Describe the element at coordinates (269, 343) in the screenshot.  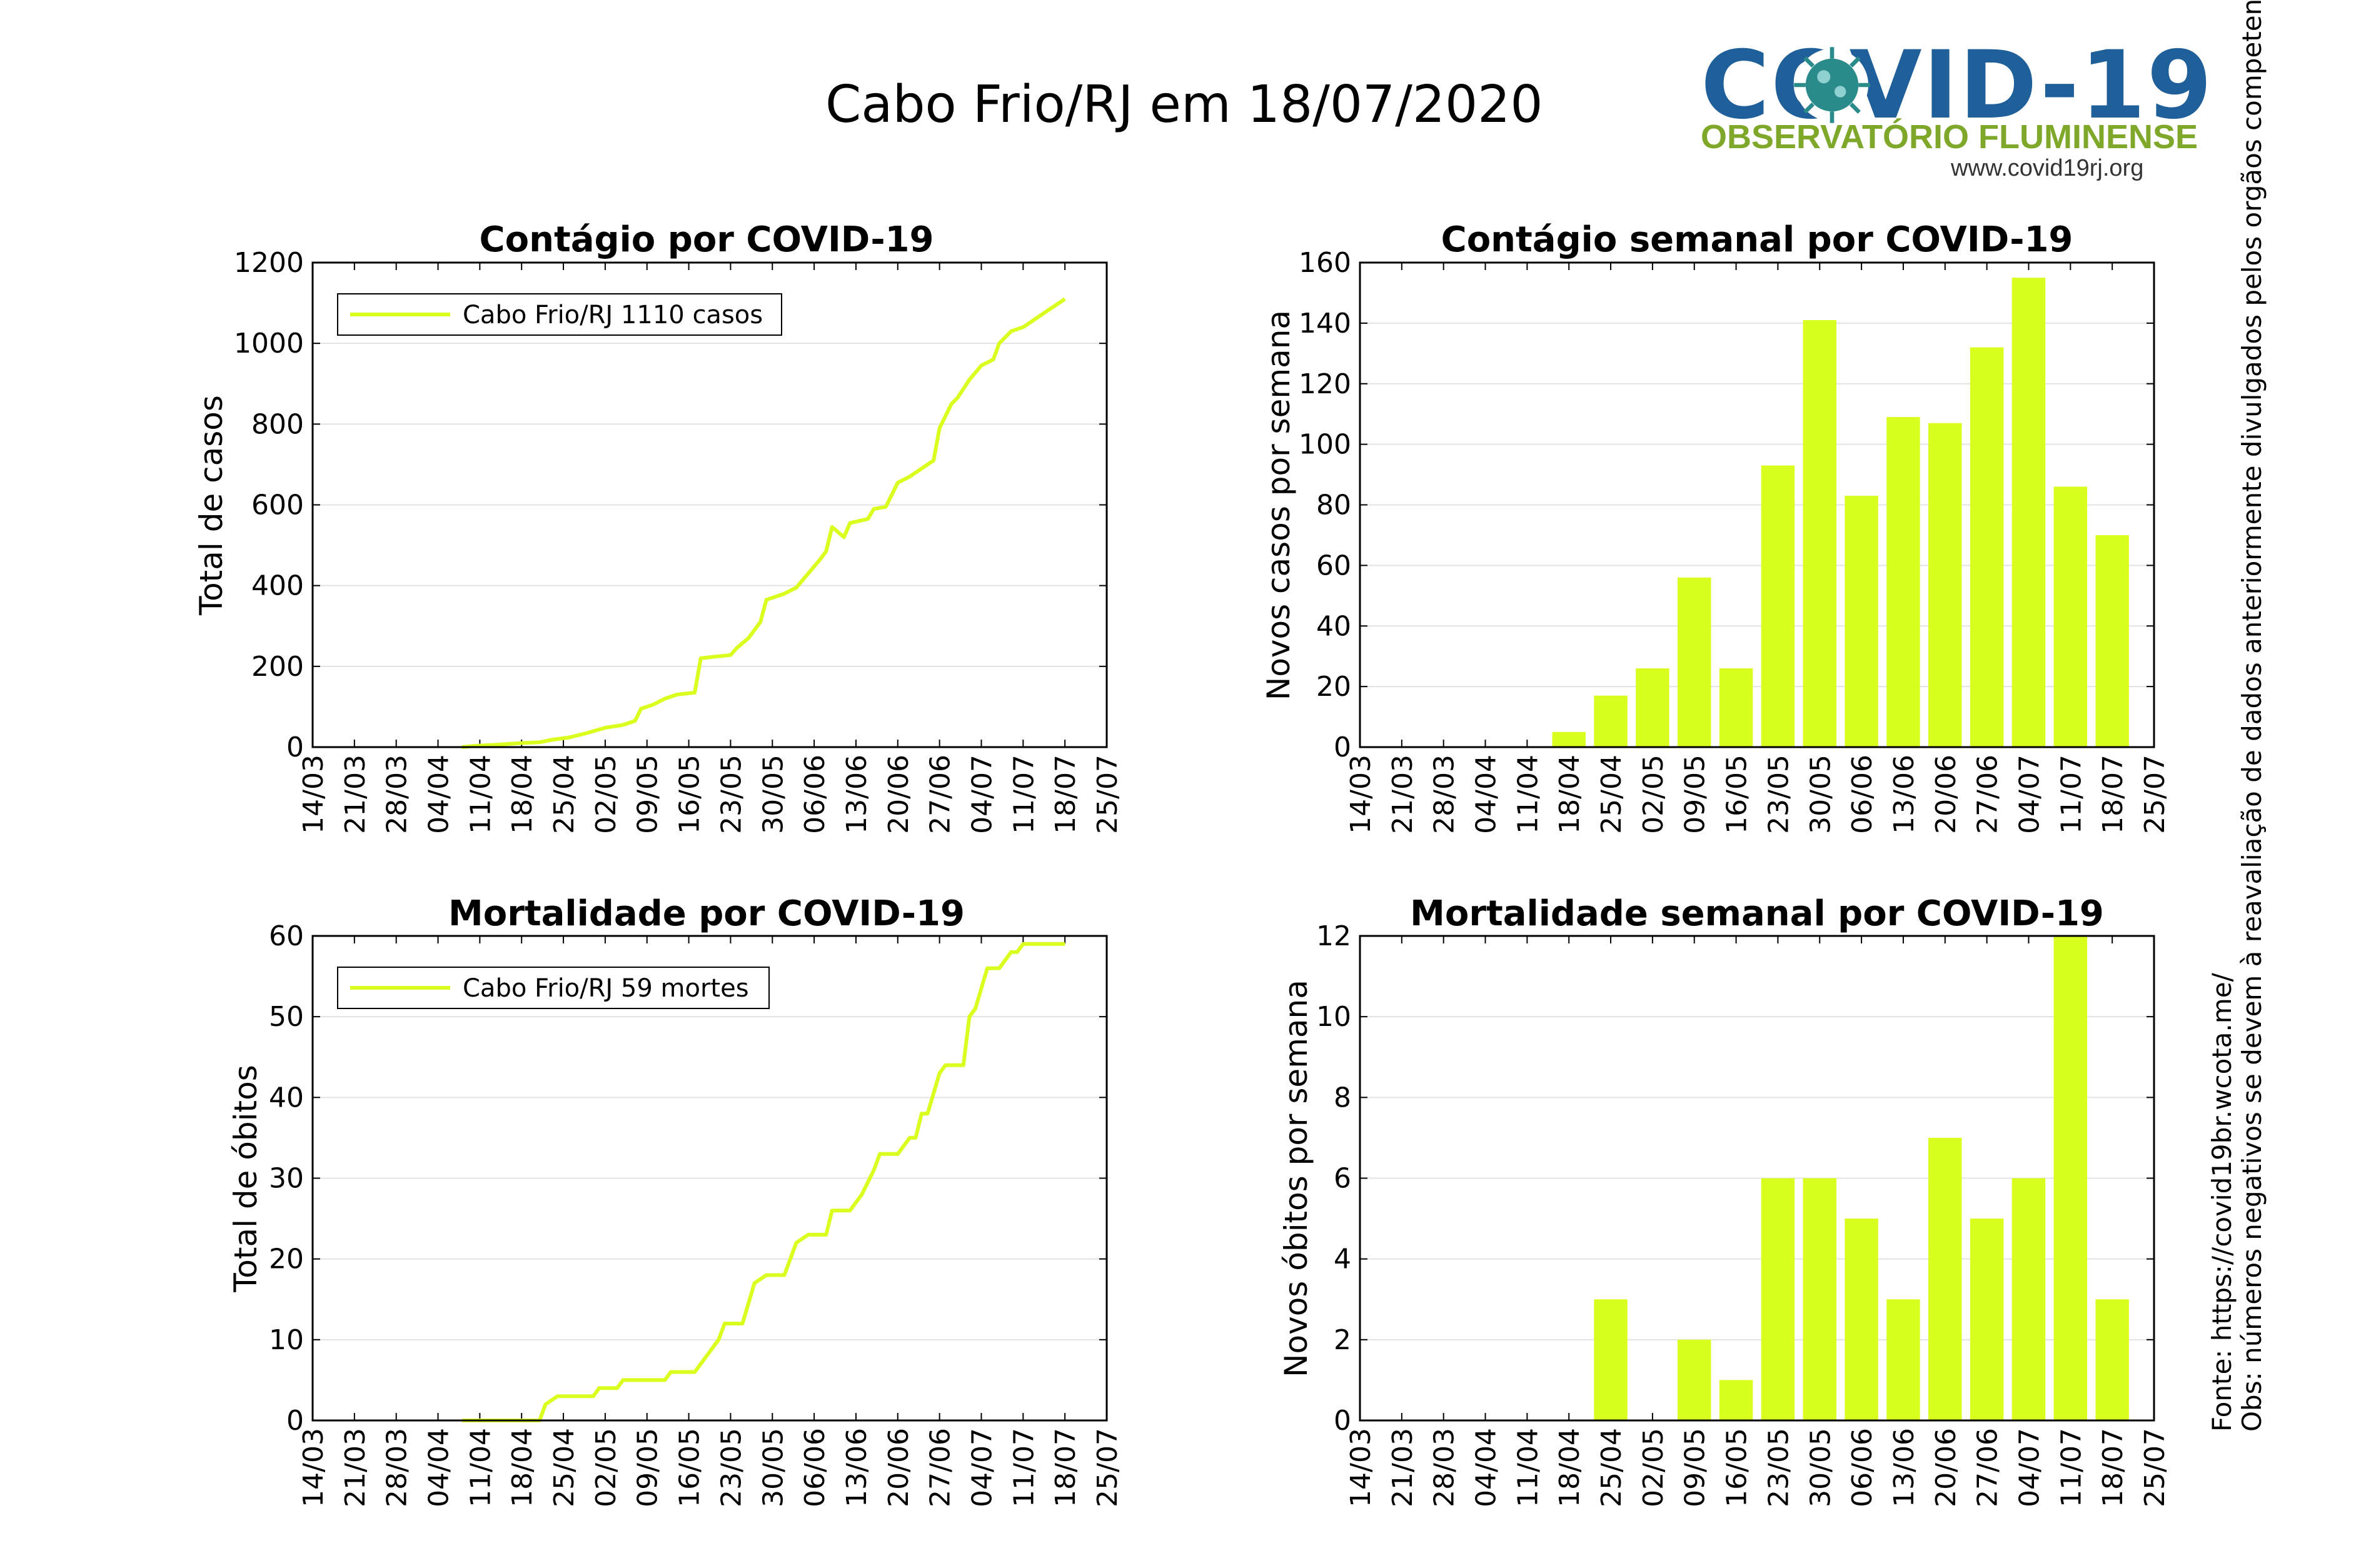
I see `y-tick-label: 1000` at that location.